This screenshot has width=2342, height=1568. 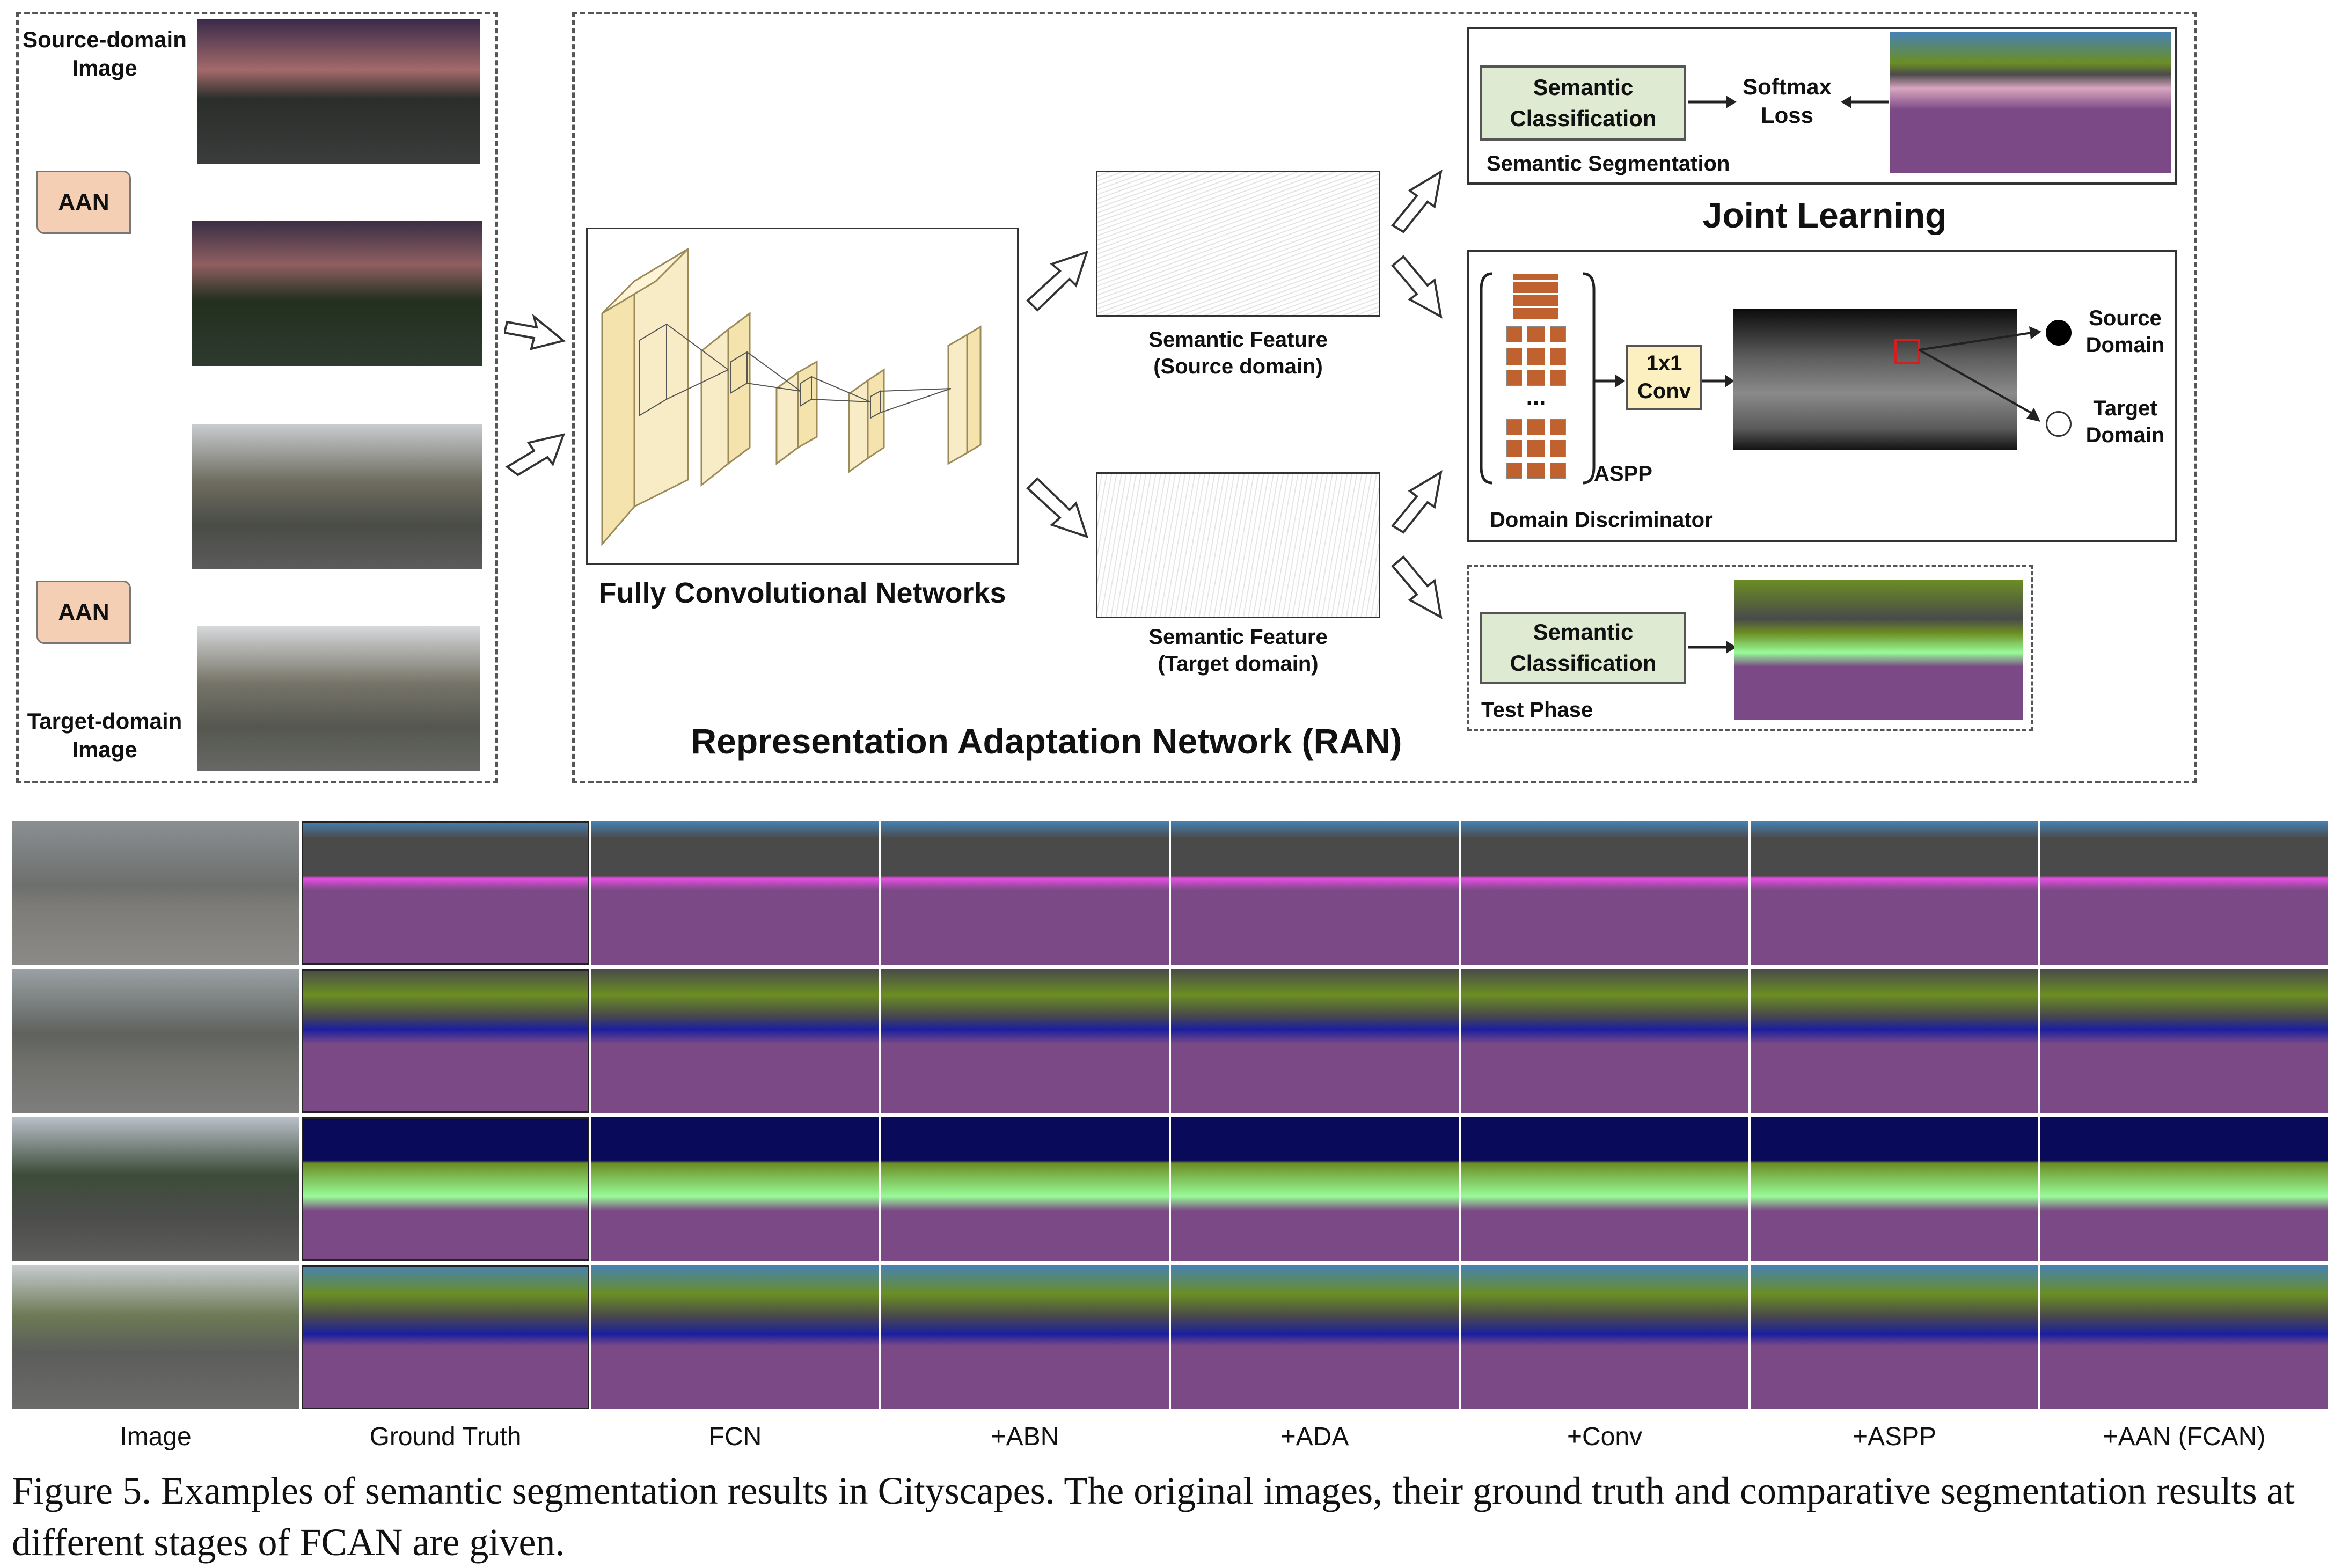 I want to click on column-label-abn: +ABN, so click(x=1025, y=1437).